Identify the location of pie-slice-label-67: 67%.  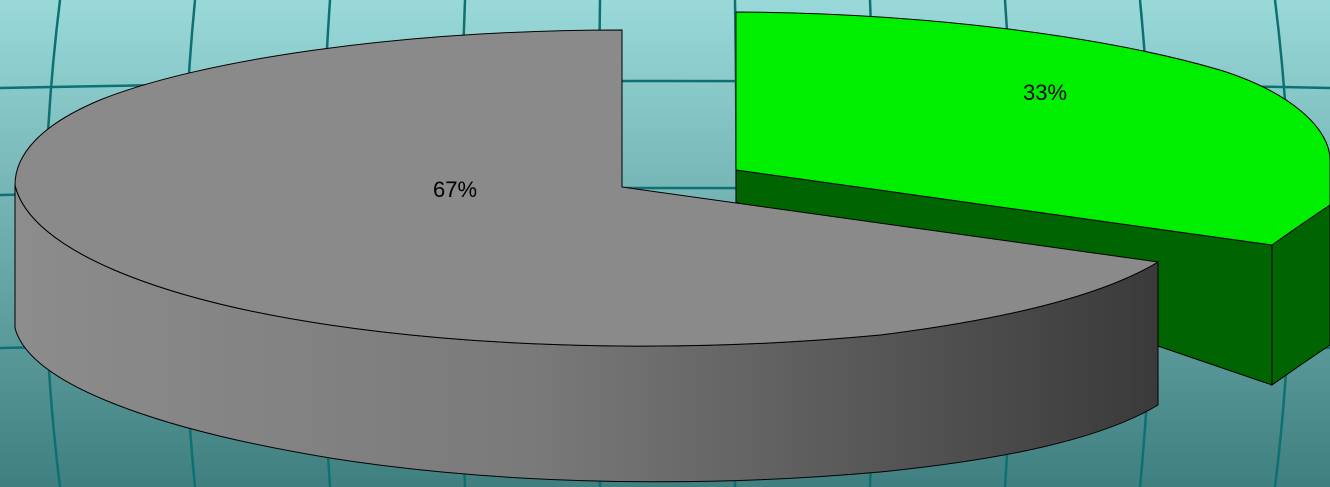
(455, 189).